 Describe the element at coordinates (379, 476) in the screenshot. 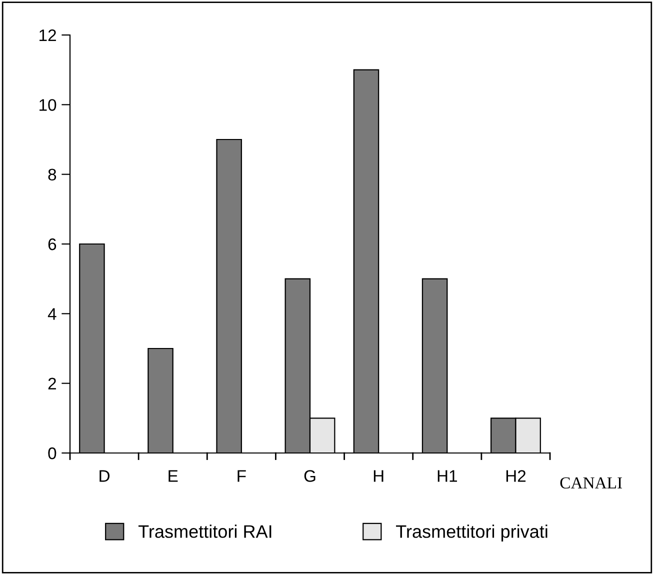

I see `x-tick-label: H` at that location.